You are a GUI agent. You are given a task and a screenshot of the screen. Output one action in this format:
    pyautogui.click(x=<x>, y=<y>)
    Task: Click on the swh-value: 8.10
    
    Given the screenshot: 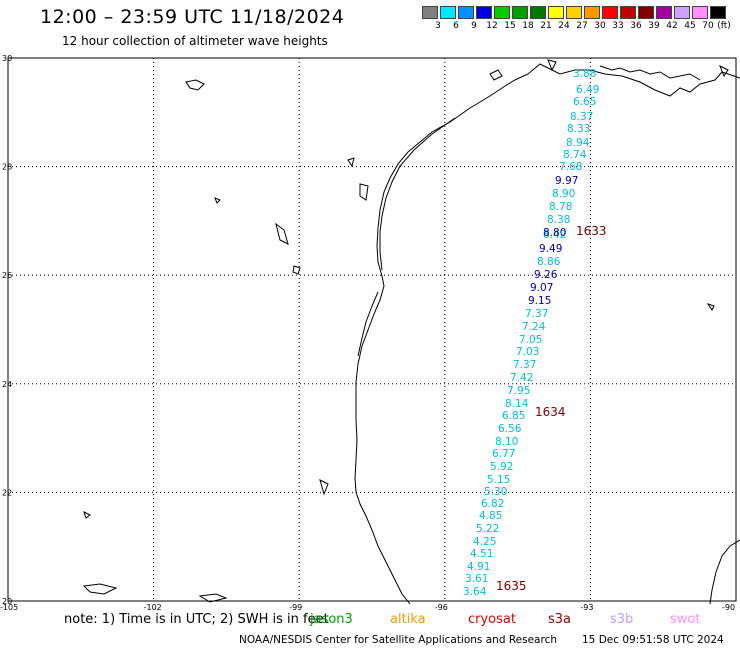 What is the action you would take?
    pyautogui.click(x=506, y=442)
    